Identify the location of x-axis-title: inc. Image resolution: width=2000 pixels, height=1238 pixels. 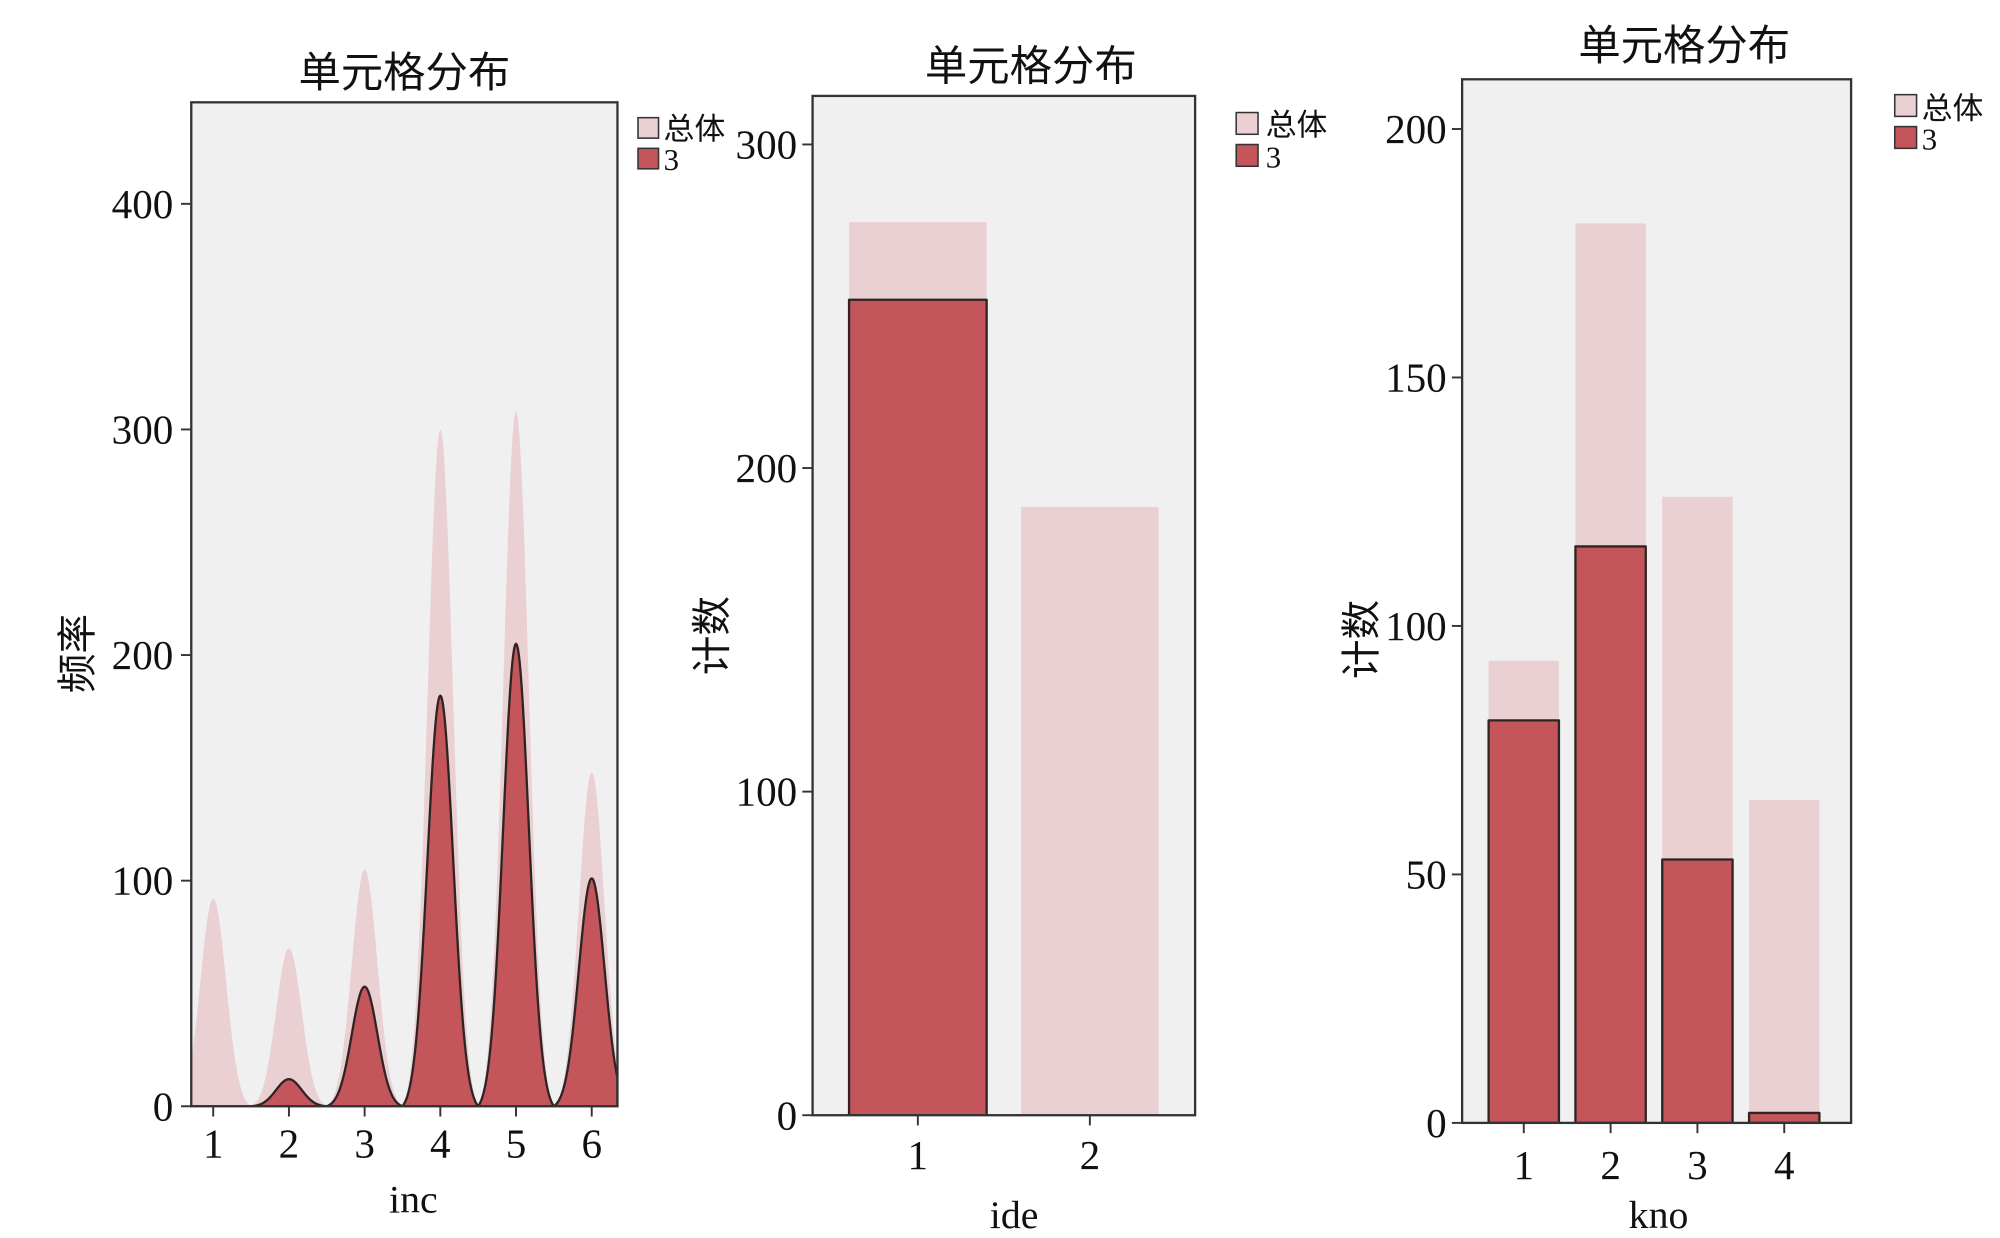
(413, 1199).